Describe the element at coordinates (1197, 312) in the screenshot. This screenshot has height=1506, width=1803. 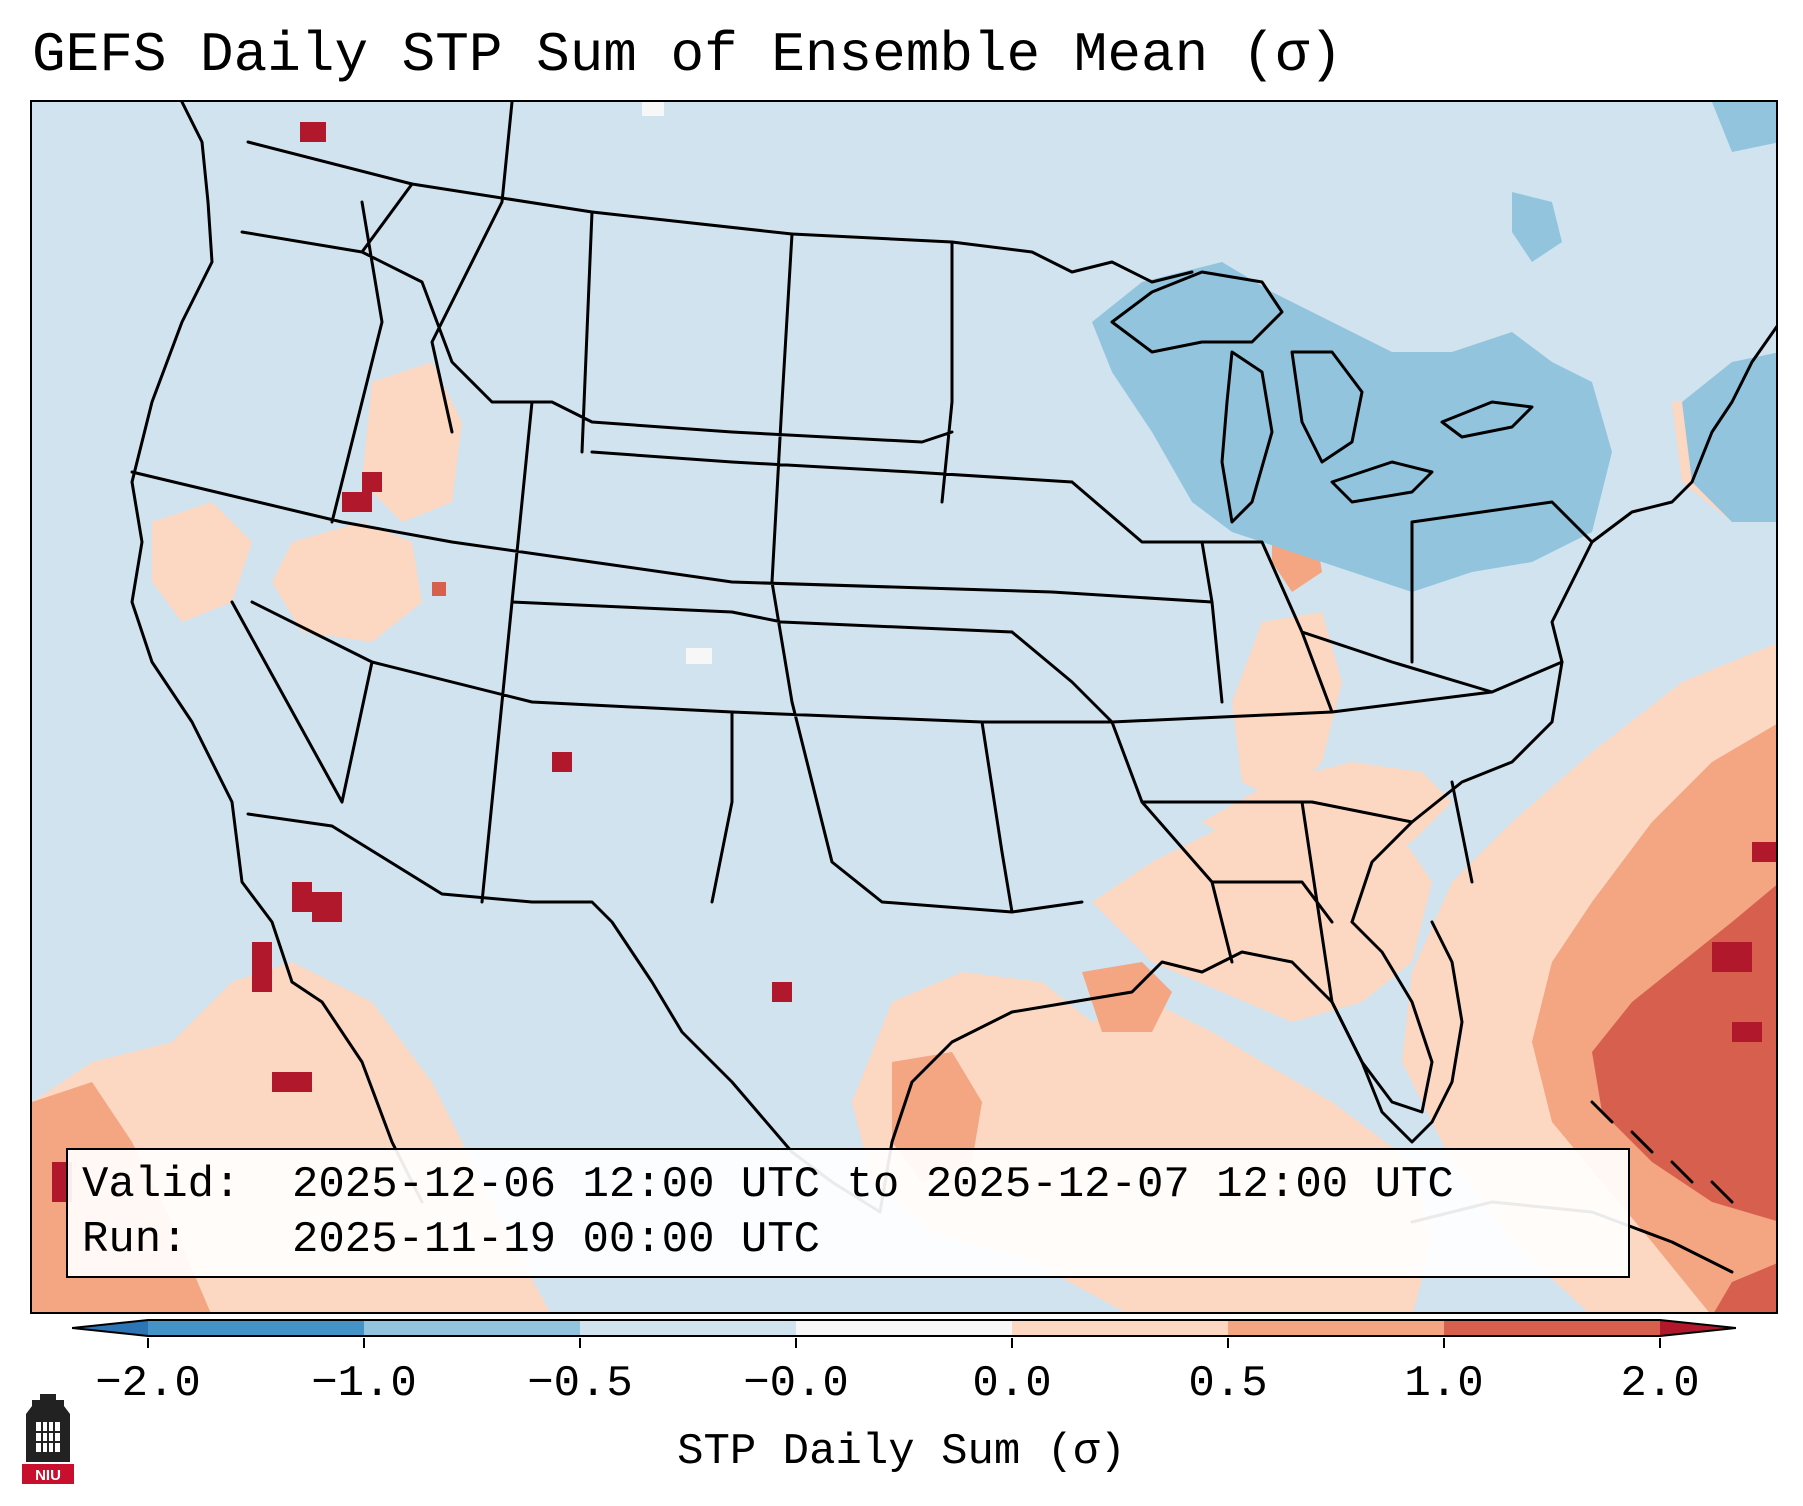
I see `lake-superior-outline` at that location.